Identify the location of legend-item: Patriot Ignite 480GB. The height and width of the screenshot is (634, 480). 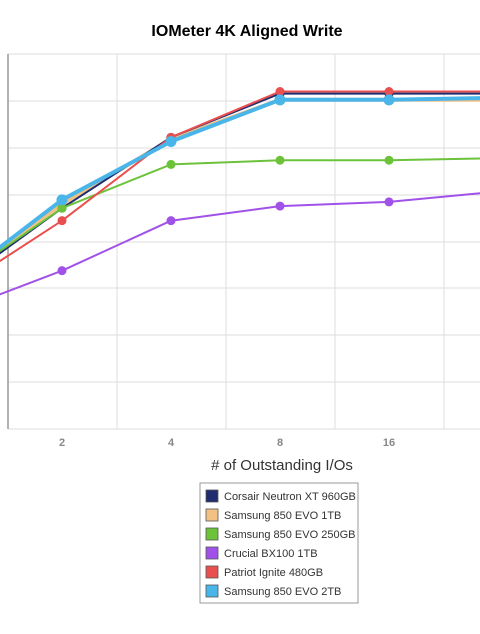
(264, 572).